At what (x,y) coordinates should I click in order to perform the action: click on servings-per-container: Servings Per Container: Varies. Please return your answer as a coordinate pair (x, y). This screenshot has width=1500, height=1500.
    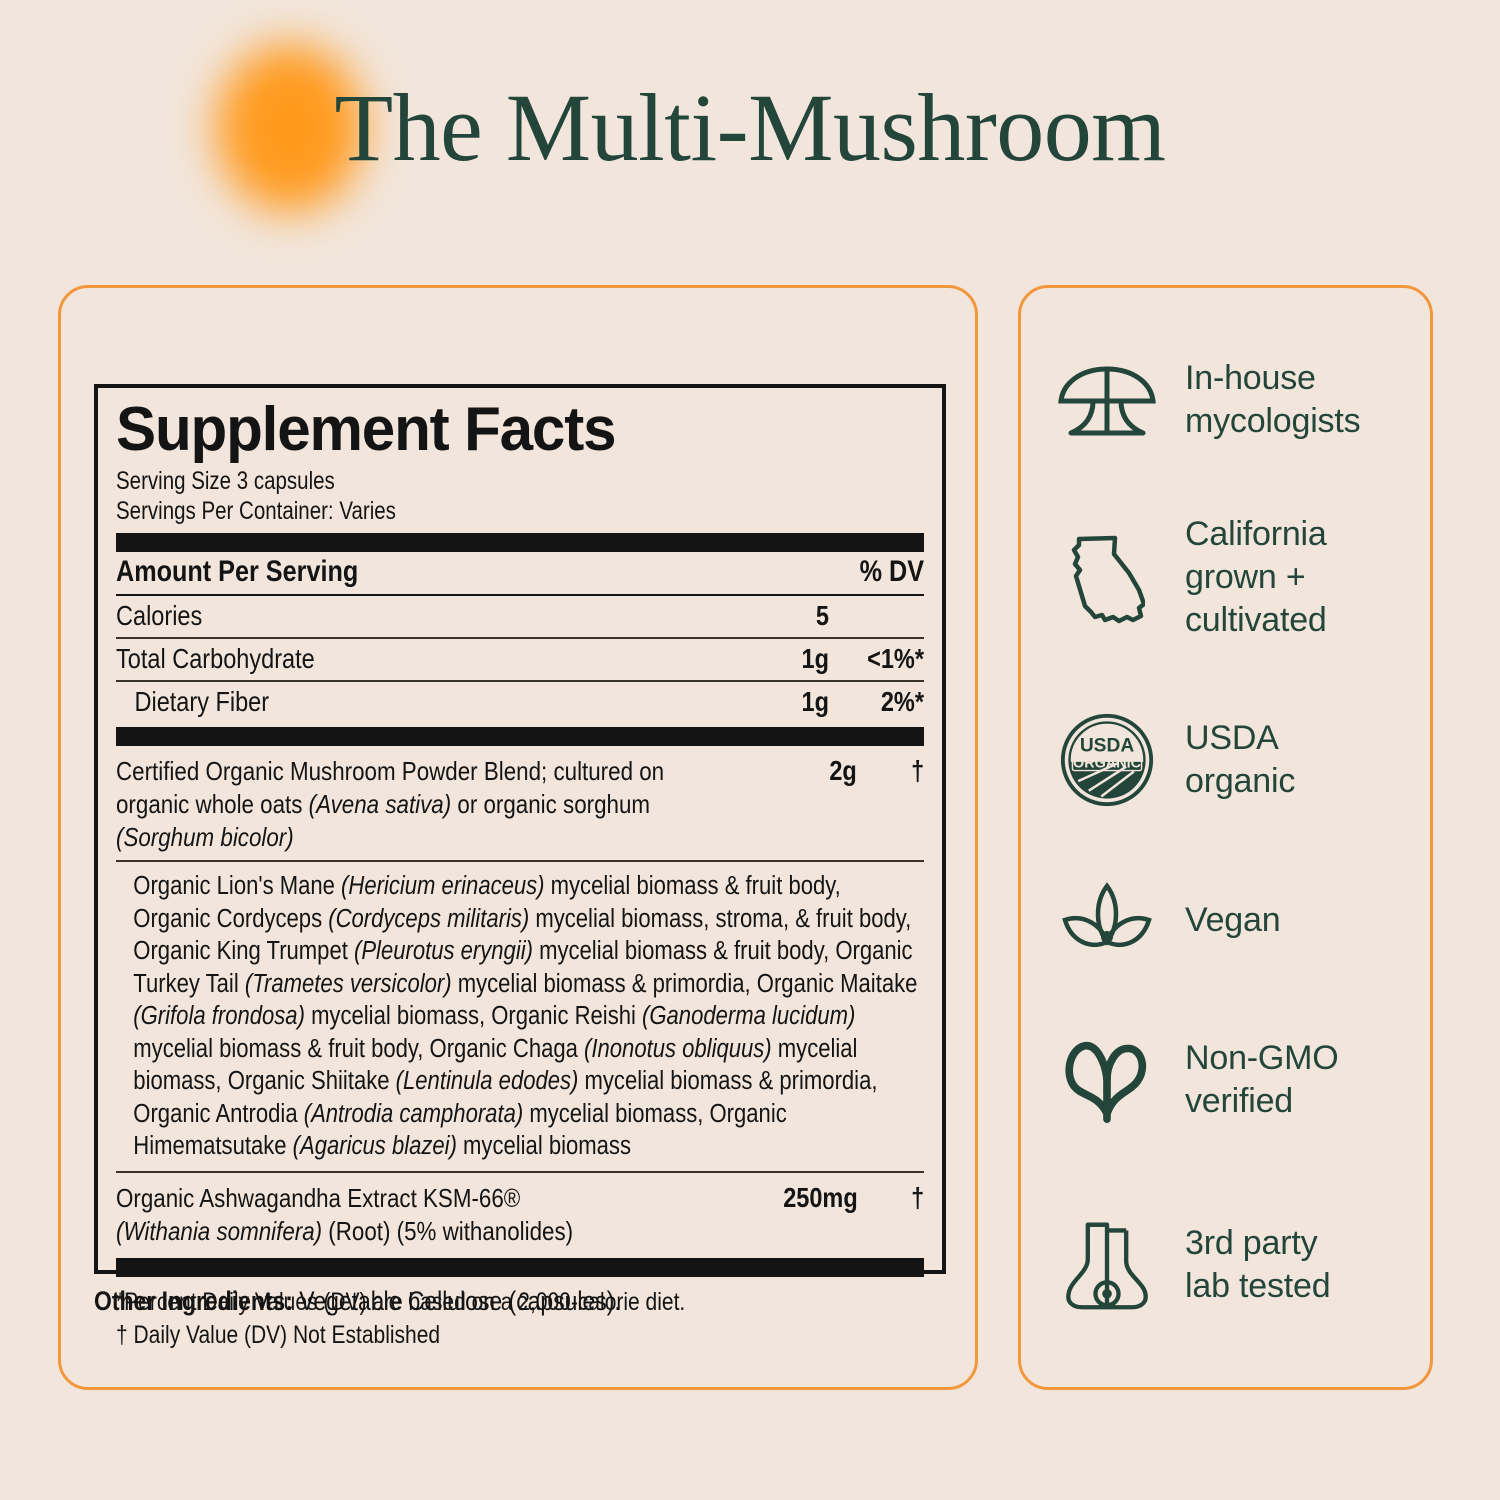
    Looking at the image, I should click on (256, 511).